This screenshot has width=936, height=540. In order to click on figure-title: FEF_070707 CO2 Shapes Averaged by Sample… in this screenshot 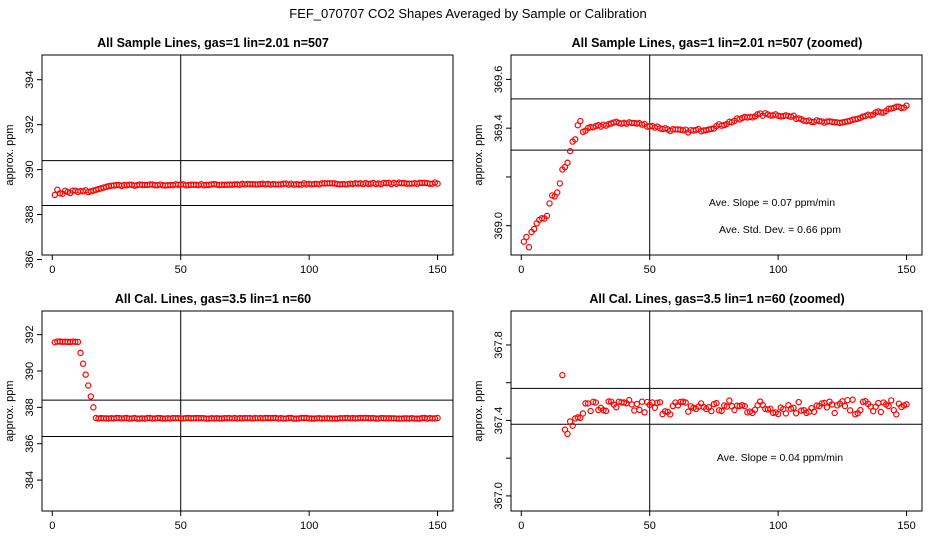, I will do `click(467, 13)`.